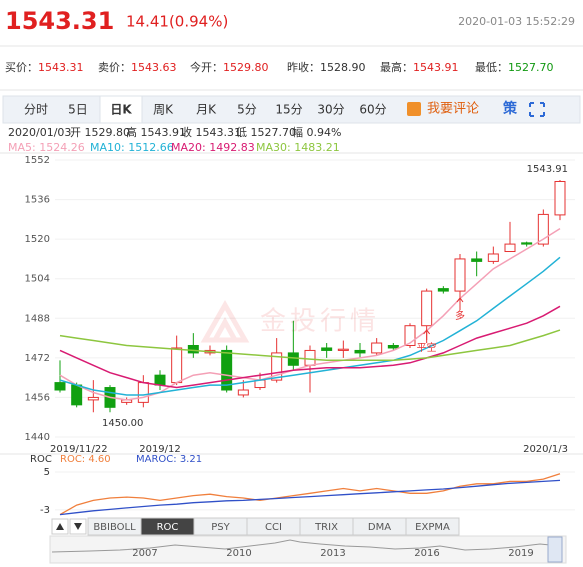  I want to click on x-tick-label: 2019/11/22, so click(79, 449).